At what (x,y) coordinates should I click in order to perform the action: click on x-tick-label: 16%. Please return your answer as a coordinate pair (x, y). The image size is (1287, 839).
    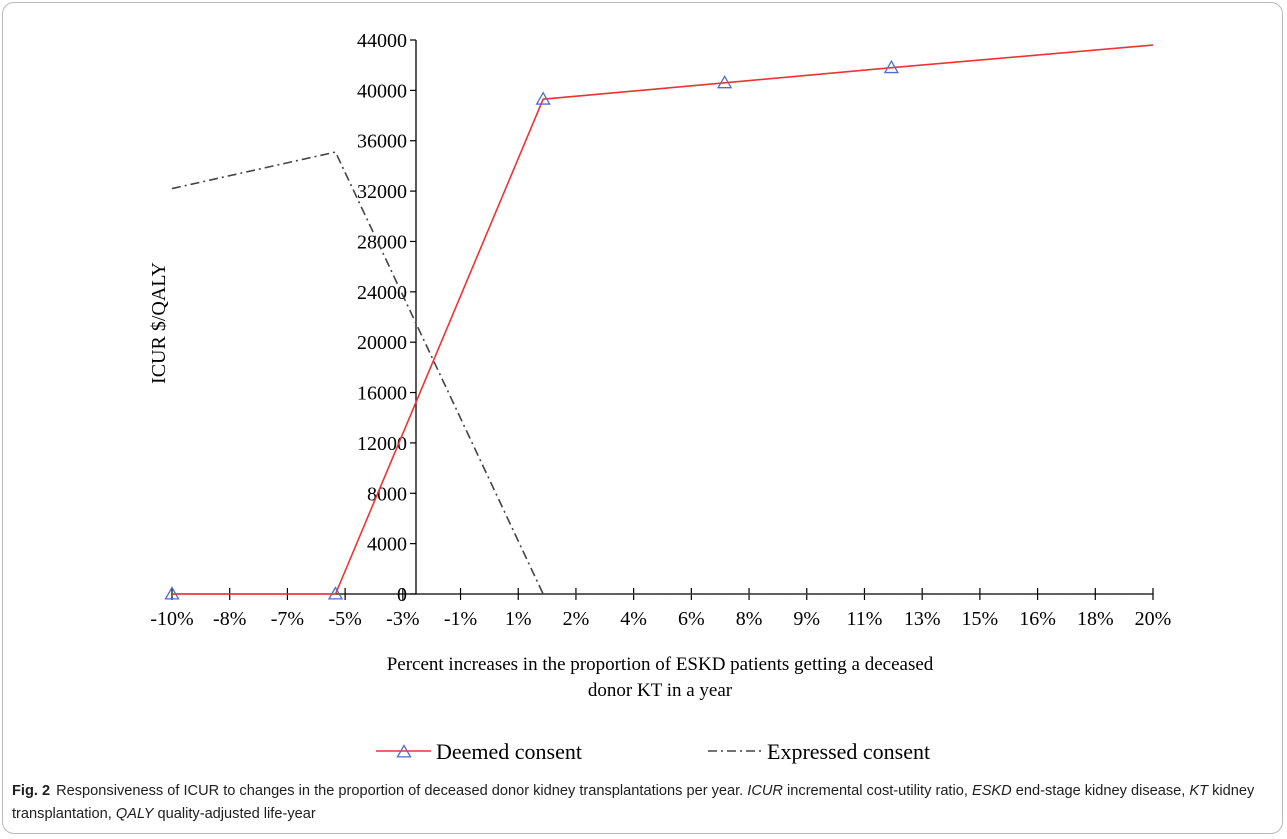
    Looking at the image, I should click on (1037, 619).